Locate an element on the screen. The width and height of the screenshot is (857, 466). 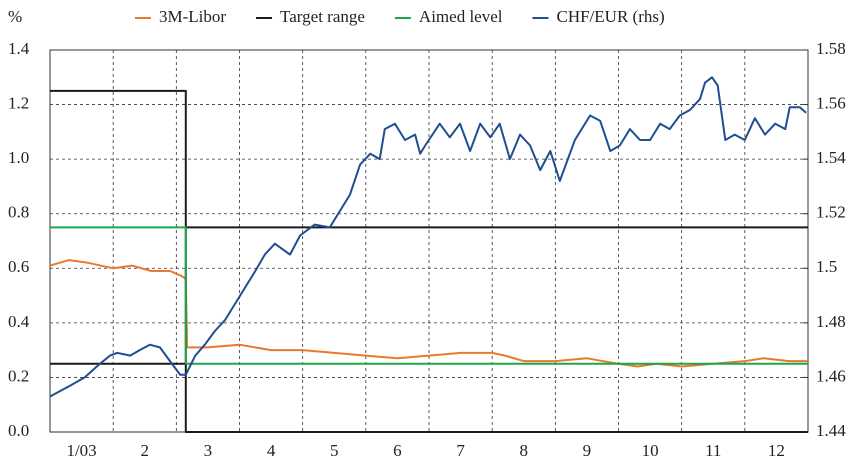
x-tick-label: 6 is located at coordinates (397, 450).